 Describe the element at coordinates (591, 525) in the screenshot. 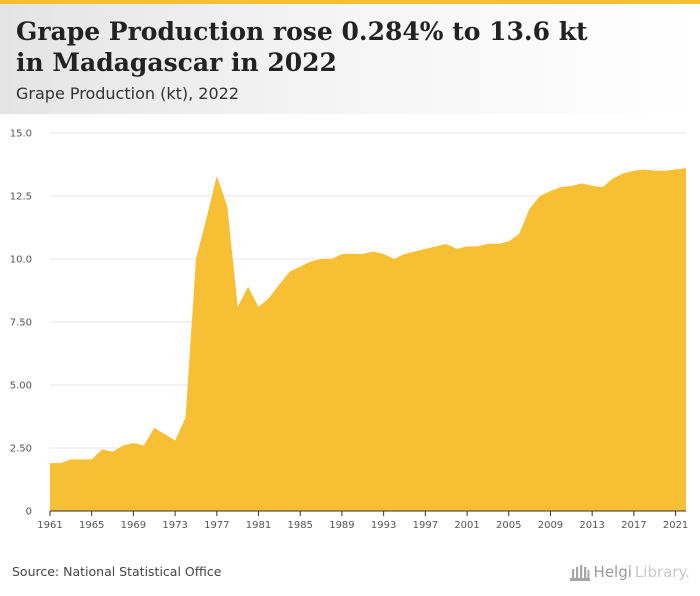

I see `x-tick-label: 2013` at that location.